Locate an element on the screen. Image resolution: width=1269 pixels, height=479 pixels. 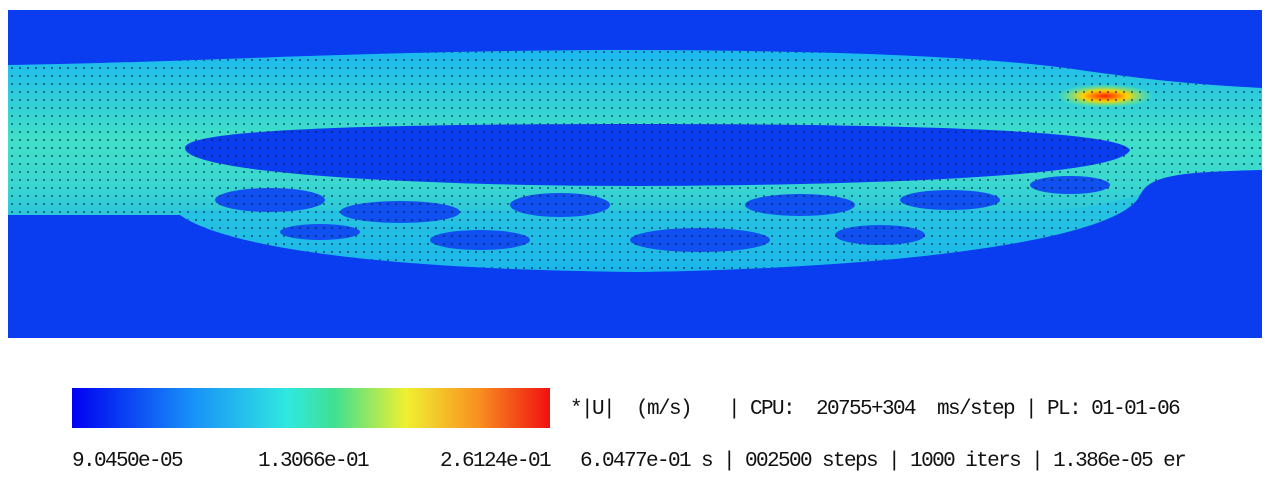
colorbar-gradient is located at coordinates (311, 408).